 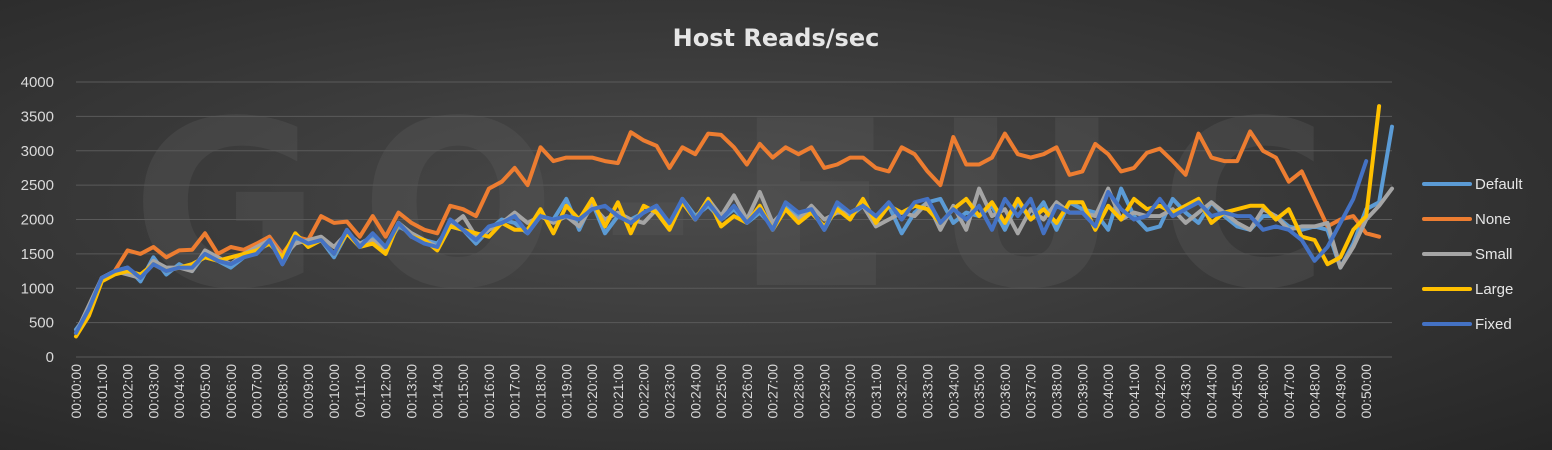 I want to click on x-tick-label: 00:40:00, so click(x=1108, y=391).